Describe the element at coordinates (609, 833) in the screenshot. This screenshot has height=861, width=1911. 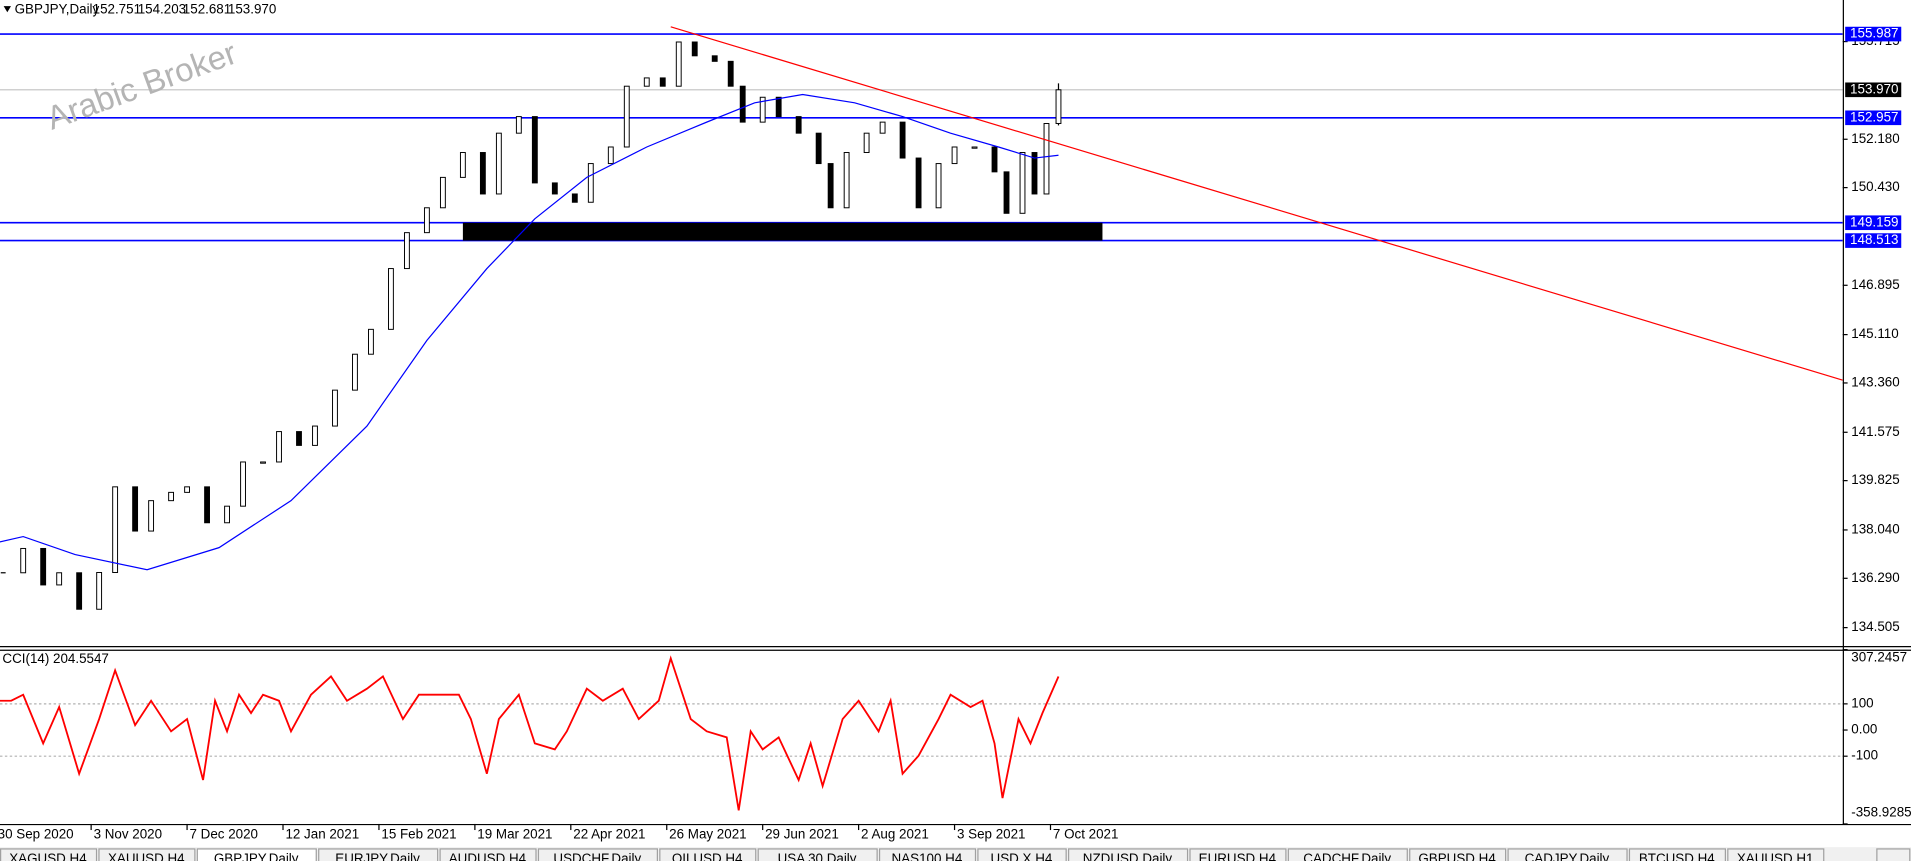
I see `x-tick-label: 22 Apr 2021` at that location.